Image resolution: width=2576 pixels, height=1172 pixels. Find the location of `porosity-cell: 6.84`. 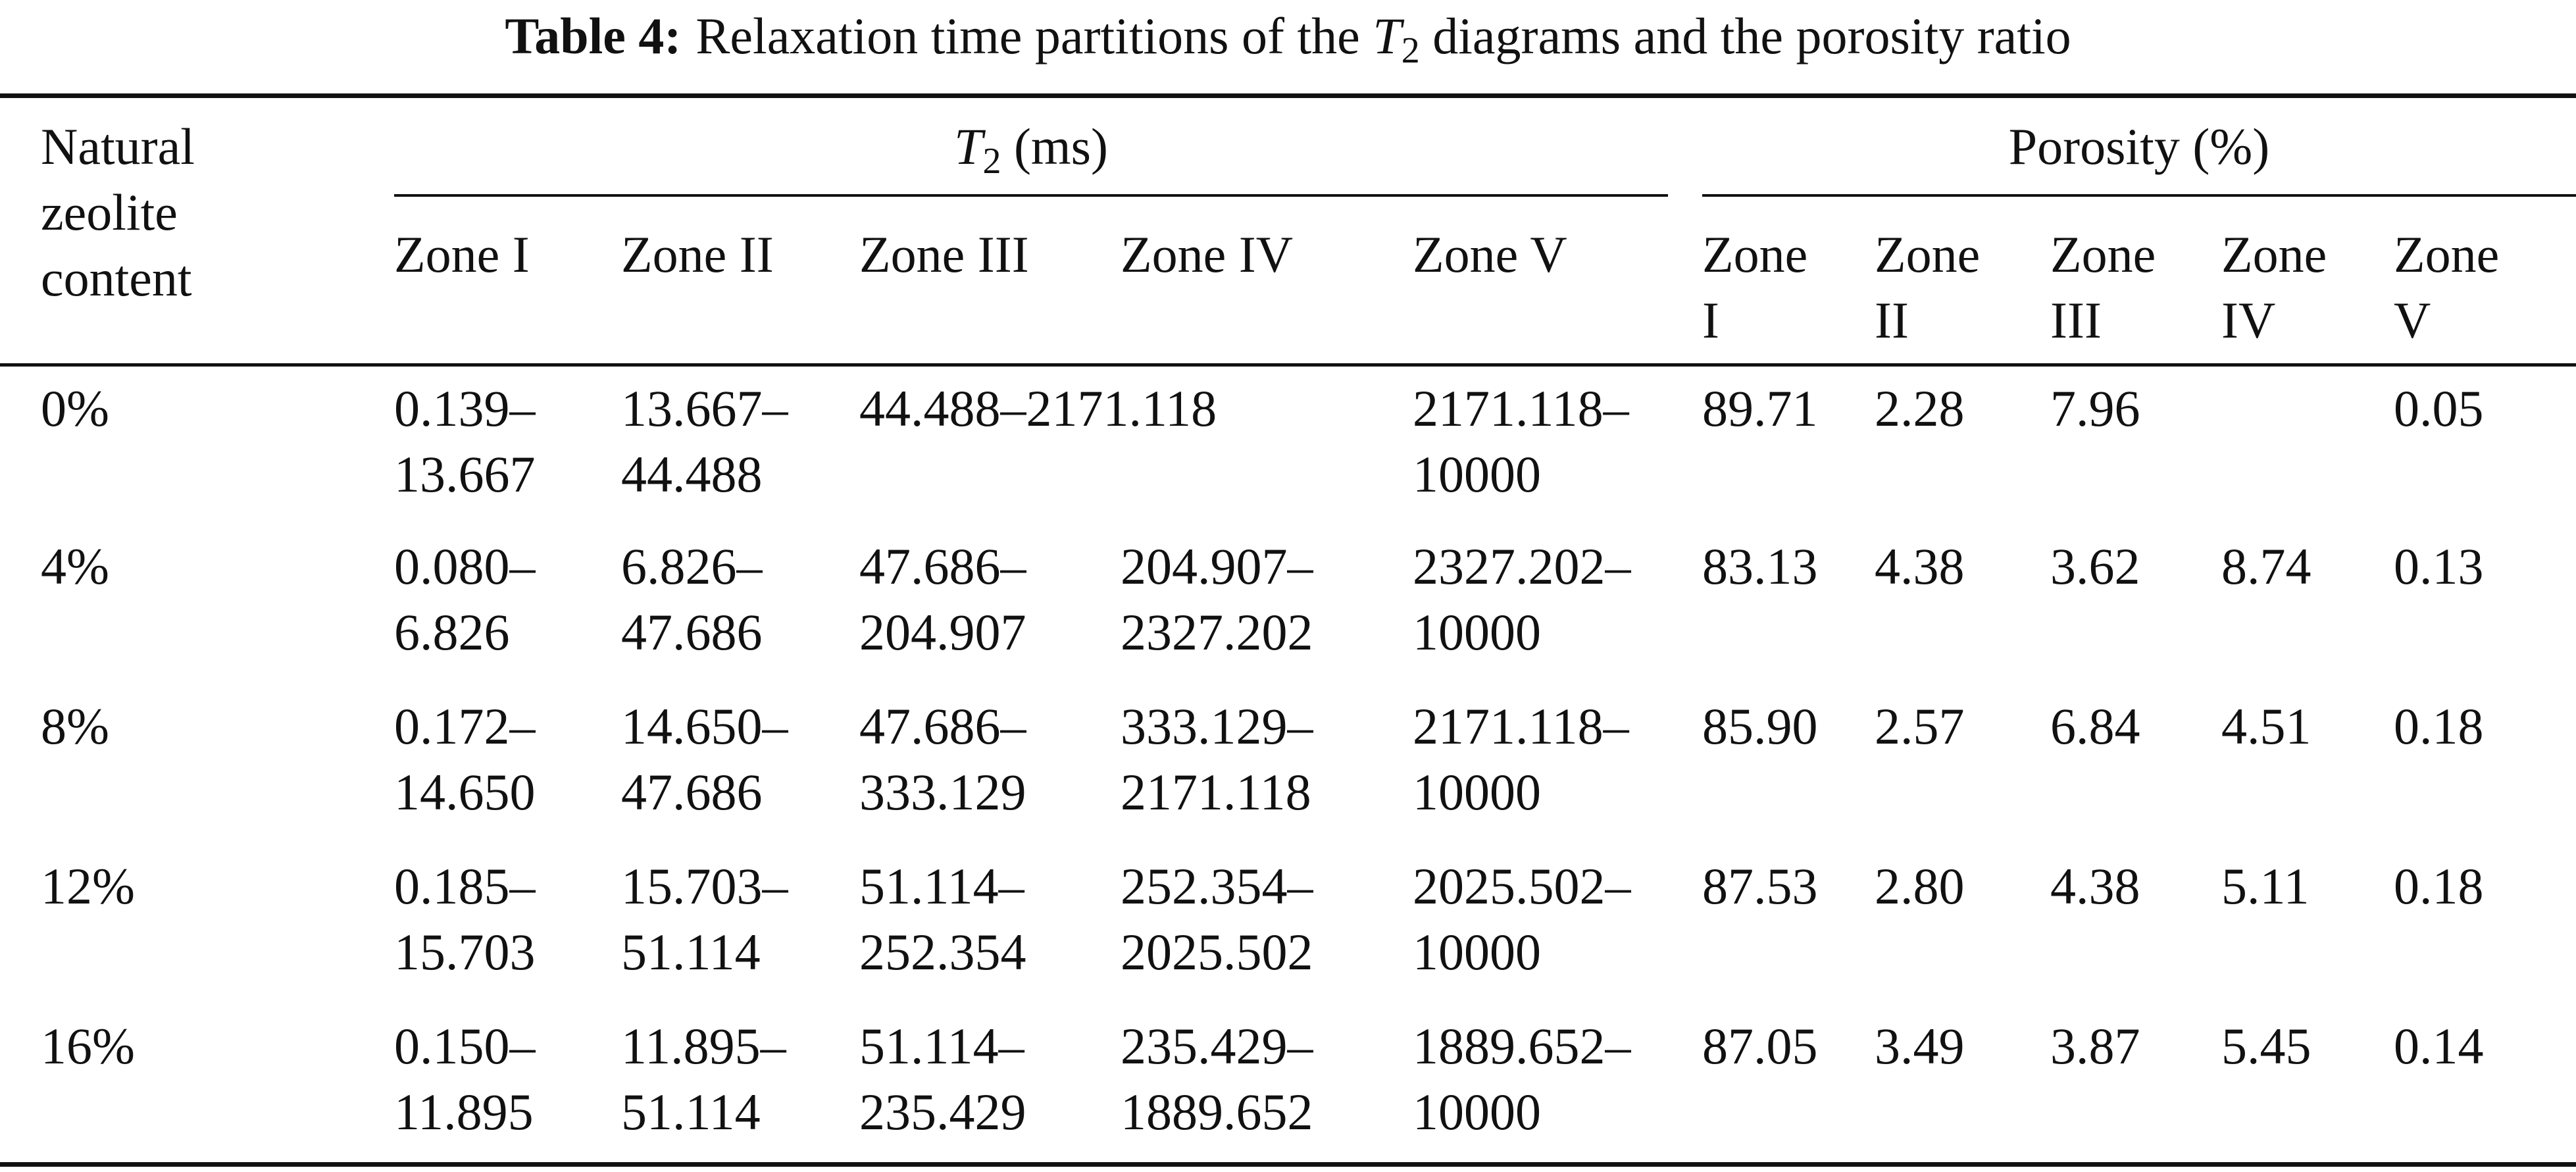

porosity-cell: 6.84 is located at coordinates (2095, 727).